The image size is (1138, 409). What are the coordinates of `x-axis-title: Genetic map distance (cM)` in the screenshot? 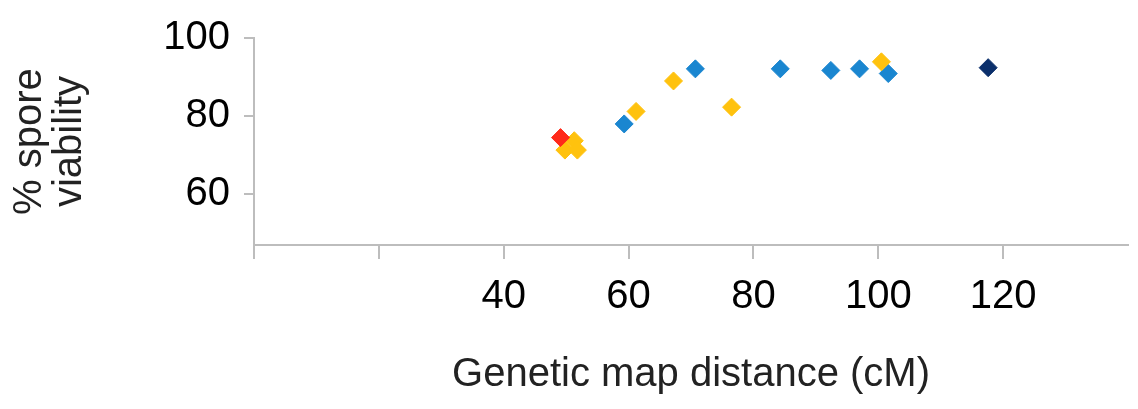 It's located at (691, 372).